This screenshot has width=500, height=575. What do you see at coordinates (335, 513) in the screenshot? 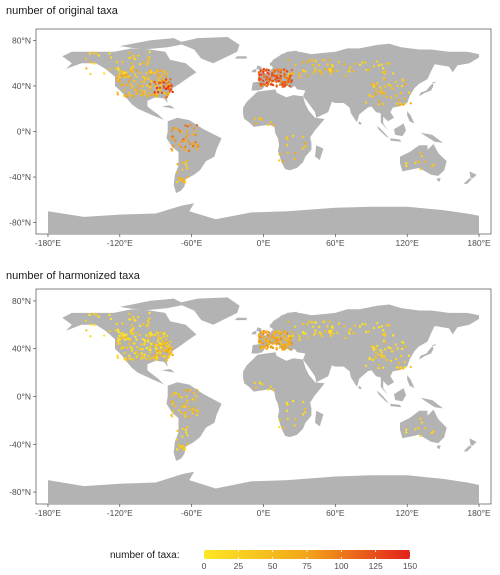
I see `x-tick-label: 60°E` at bounding box center [335, 513].